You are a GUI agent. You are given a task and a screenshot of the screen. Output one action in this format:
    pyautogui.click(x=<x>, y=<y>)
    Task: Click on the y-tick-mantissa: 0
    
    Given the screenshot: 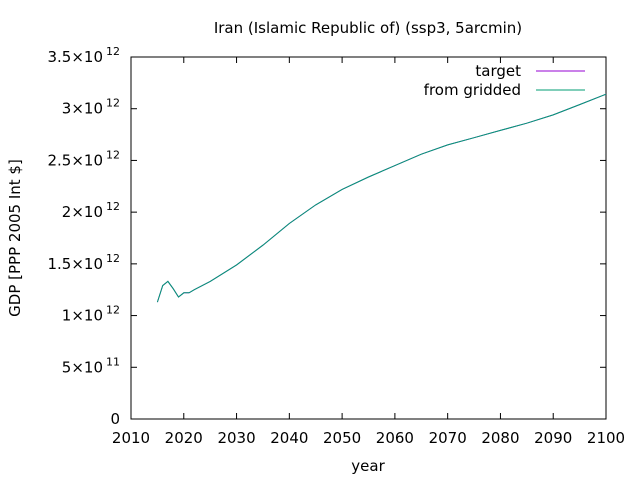 What is the action you would take?
    pyautogui.click(x=115, y=419)
    